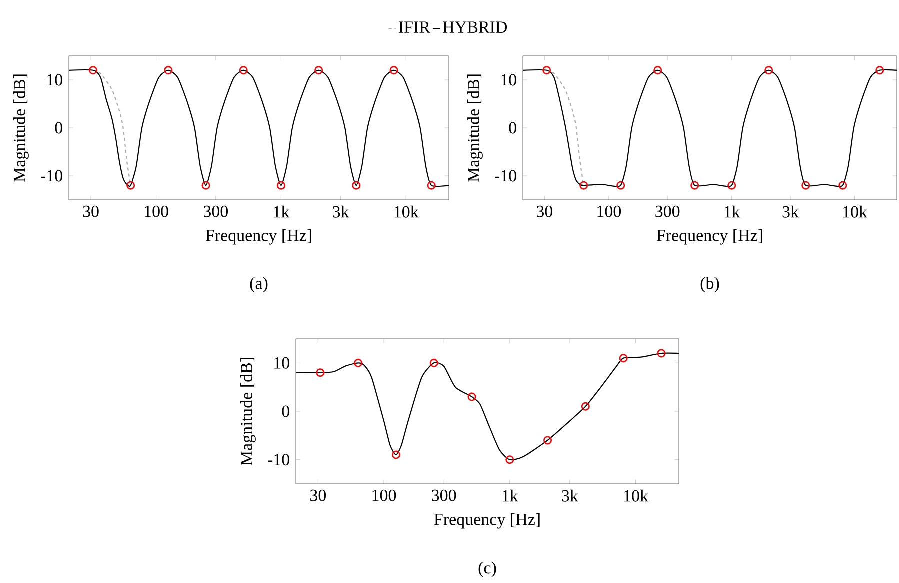  What do you see at coordinates (710, 285) in the screenshot?
I see `text: (b)` at bounding box center [710, 285].